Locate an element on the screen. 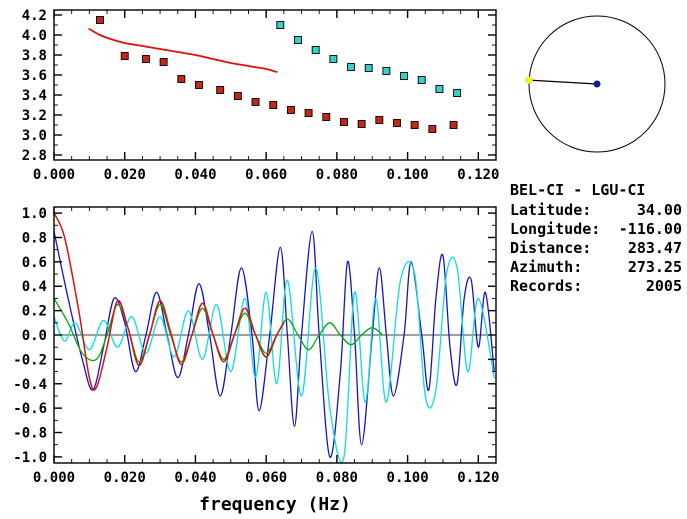  svg-text: 2.8 is located at coordinates (34, 156).